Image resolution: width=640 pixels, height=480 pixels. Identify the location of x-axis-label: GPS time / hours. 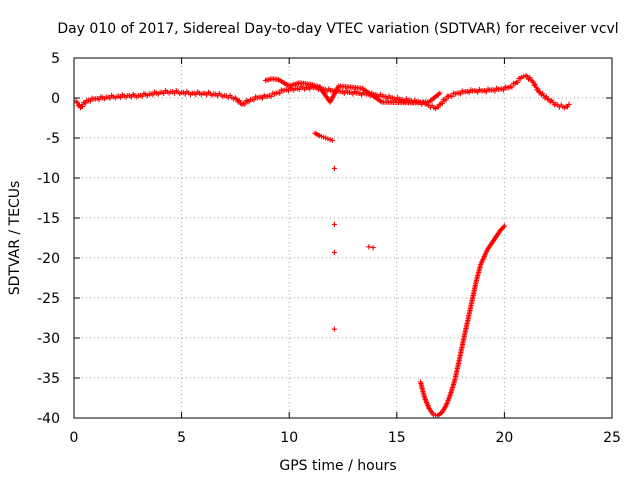
(337, 466).